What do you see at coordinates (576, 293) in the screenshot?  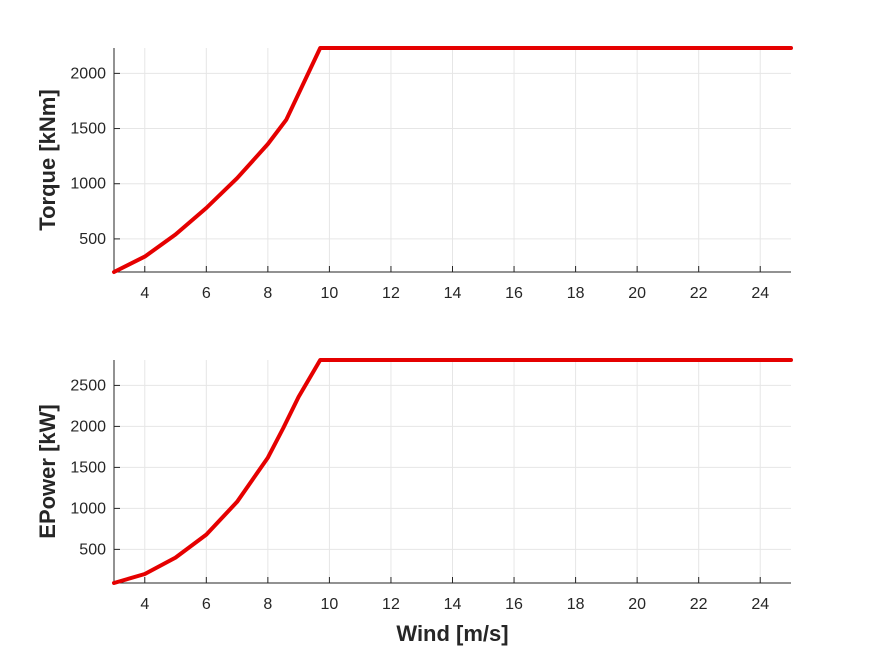 I see `torque-x-tick-label: 18` at bounding box center [576, 293].